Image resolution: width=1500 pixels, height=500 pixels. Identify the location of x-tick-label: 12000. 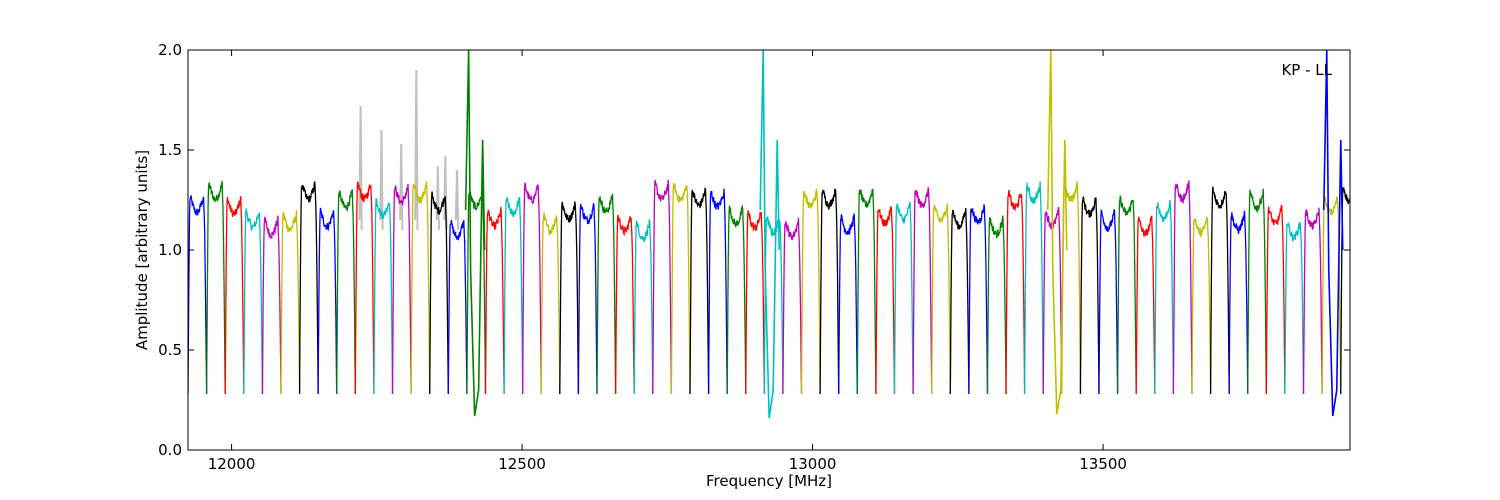
(232, 464).